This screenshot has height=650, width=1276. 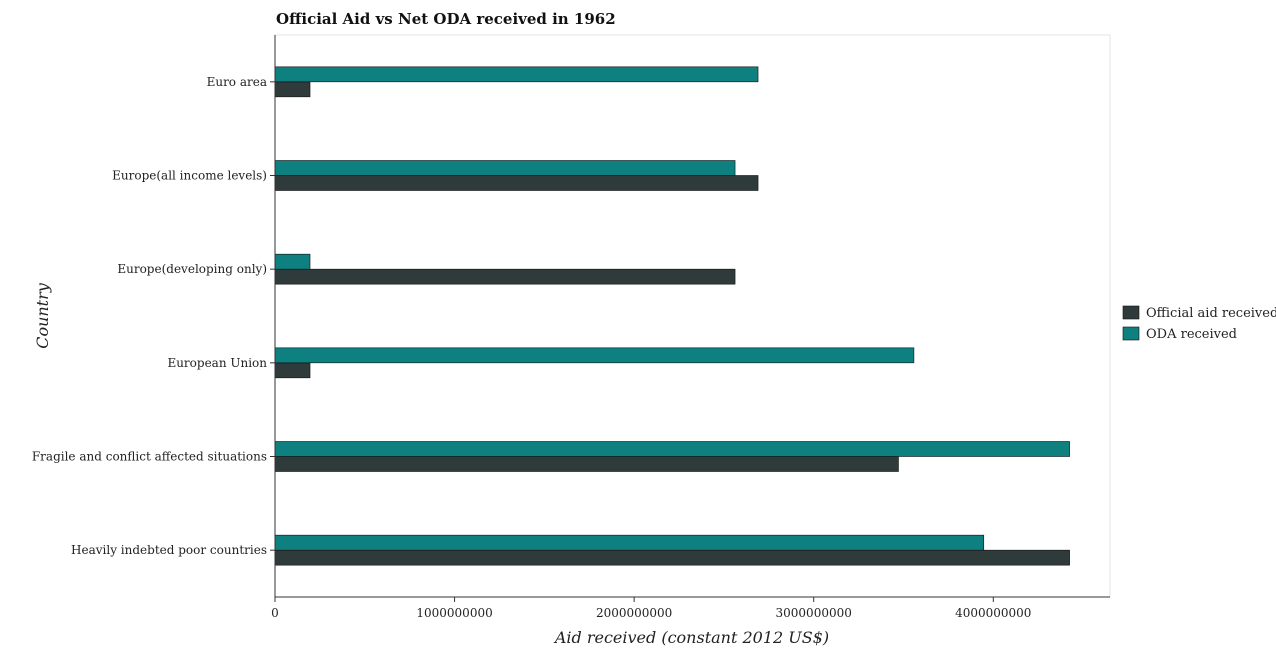 What do you see at coordinates (446, 19) in the screenshot?
I see `chart-title: Official Aid vs Net ODA received in 1962` at bounding box center [446, 19].